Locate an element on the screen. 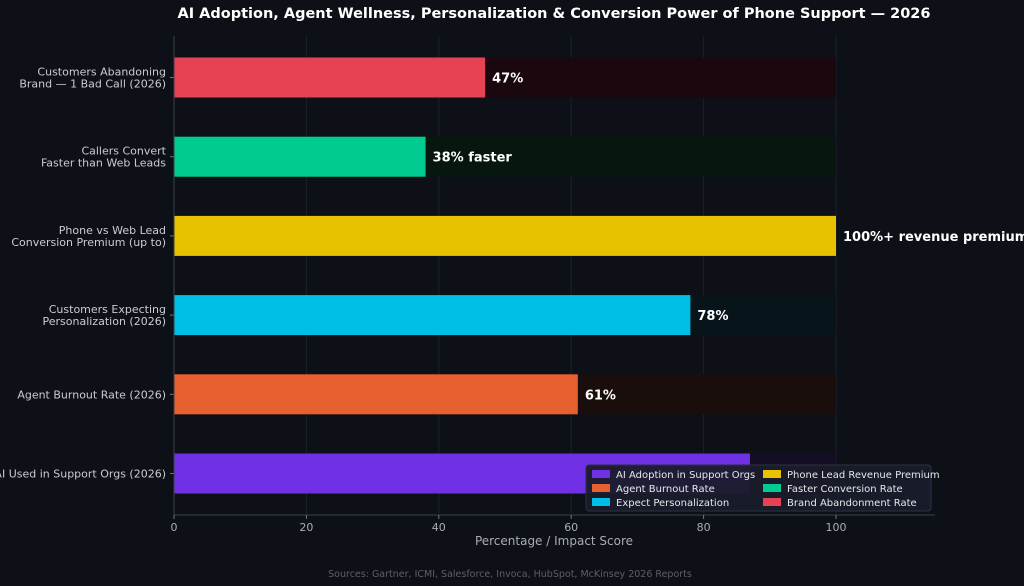  x-tick-label-1: 20 is located at coordinates (306, 527).